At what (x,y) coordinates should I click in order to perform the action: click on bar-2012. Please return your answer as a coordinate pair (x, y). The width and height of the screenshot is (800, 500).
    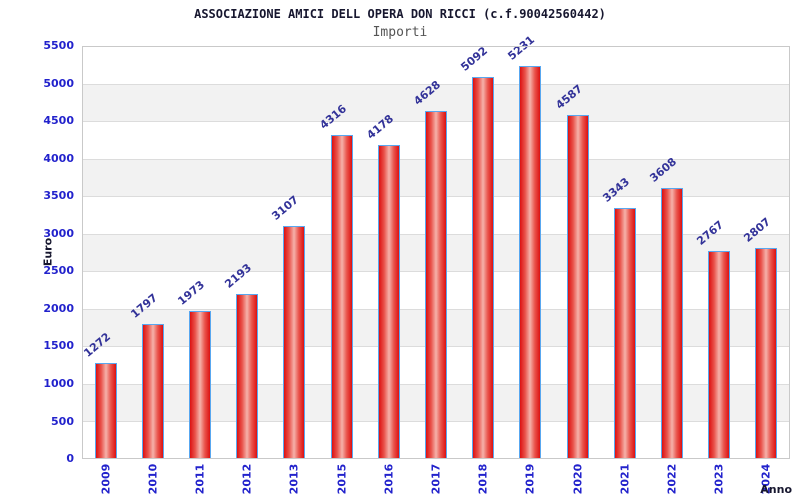
    Looking at the image, I should click on (247, 376).